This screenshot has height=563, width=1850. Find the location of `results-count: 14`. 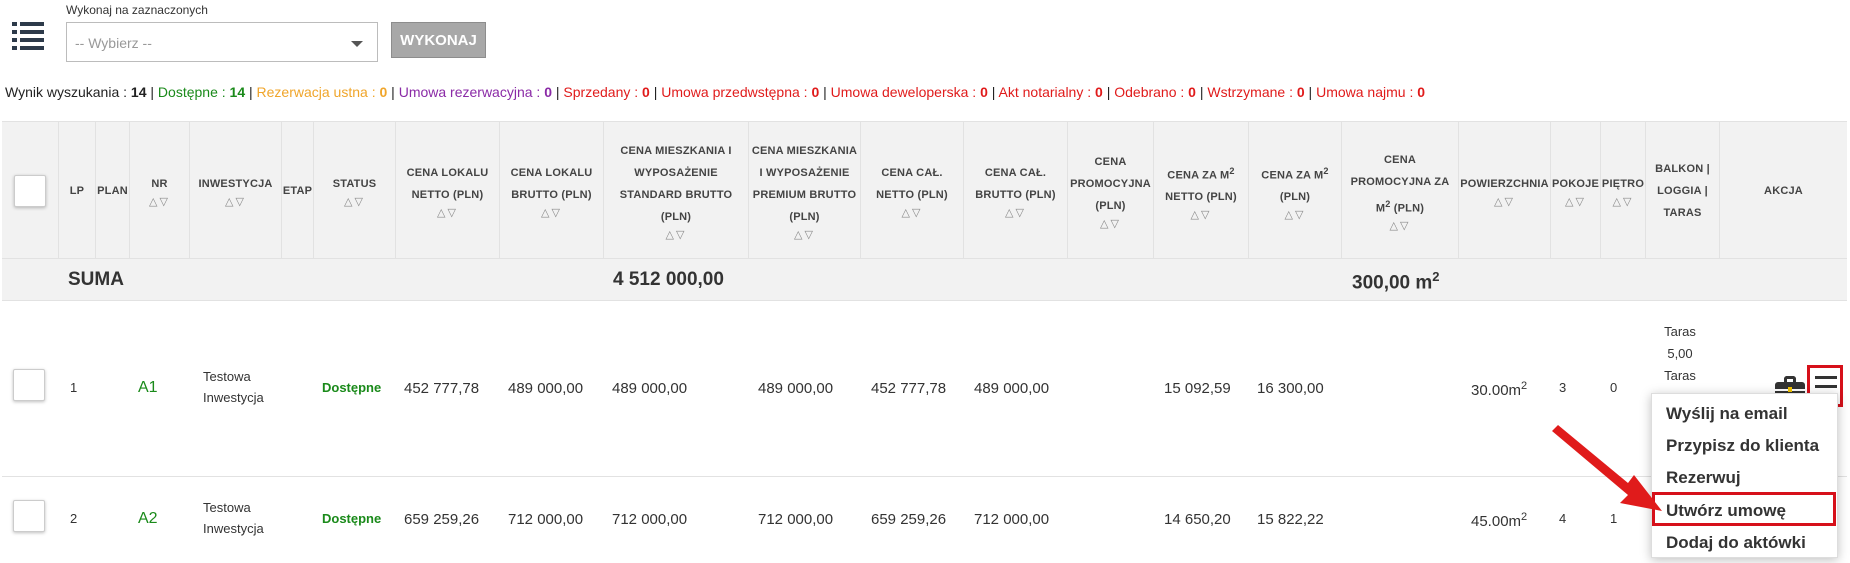

results-count: 14 is located at coordinates (138, 92).